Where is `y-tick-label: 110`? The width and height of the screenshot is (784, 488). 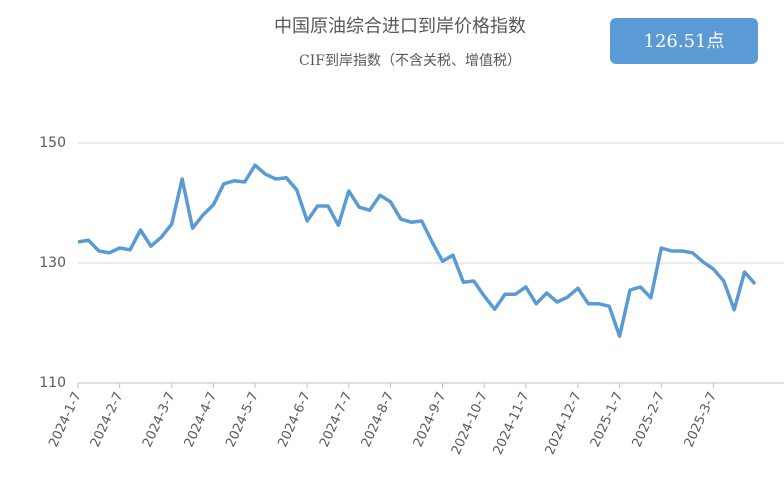
y-tick-label: 110 is located at coordinates (52, 383).